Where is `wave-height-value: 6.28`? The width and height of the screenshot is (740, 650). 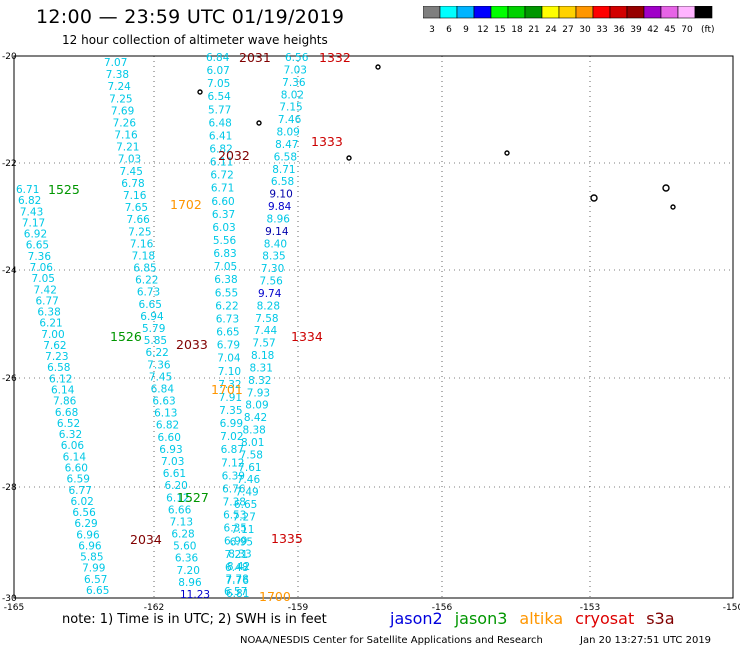 wave-height-value: 6.28 is located at coordinates (182, 535).